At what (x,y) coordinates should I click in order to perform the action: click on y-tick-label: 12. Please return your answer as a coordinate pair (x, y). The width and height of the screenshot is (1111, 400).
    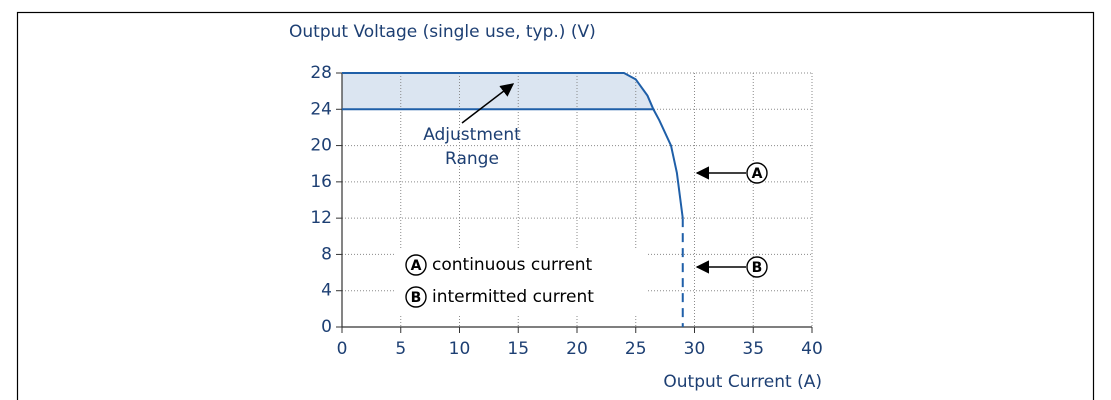
    Looking at the image, I should click on (321, 218).